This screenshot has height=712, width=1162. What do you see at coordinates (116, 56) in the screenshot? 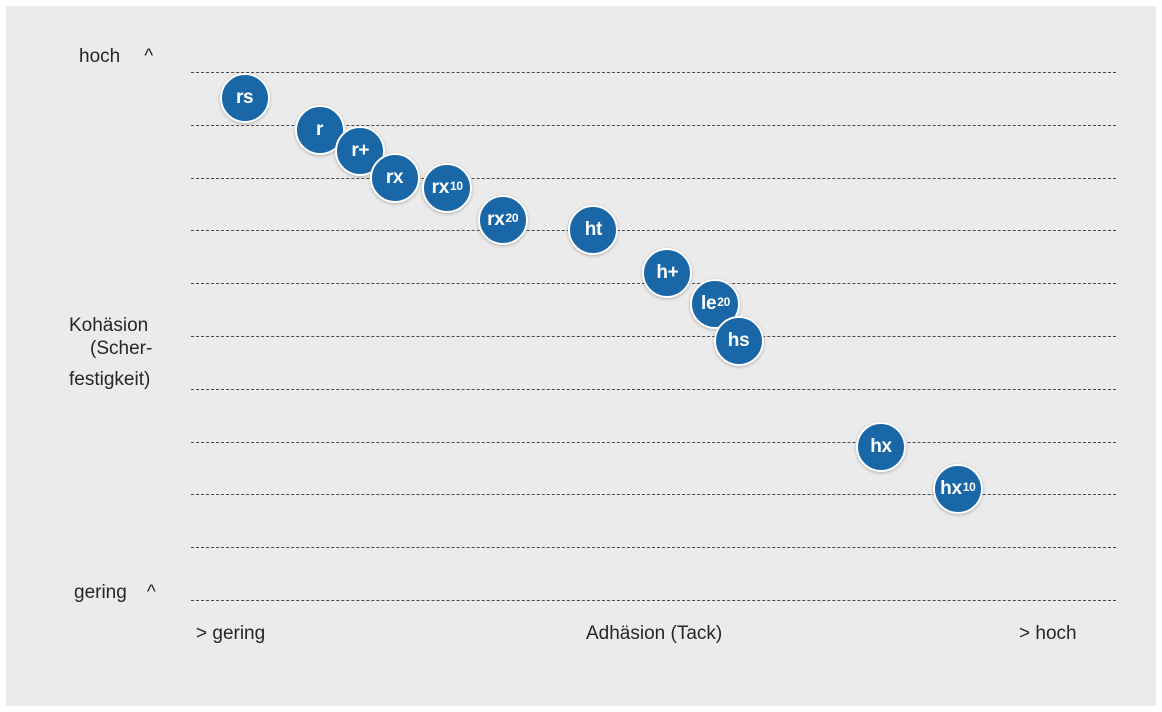
I see `y-max-label: hoch ^` at bounding box center [116, 56].